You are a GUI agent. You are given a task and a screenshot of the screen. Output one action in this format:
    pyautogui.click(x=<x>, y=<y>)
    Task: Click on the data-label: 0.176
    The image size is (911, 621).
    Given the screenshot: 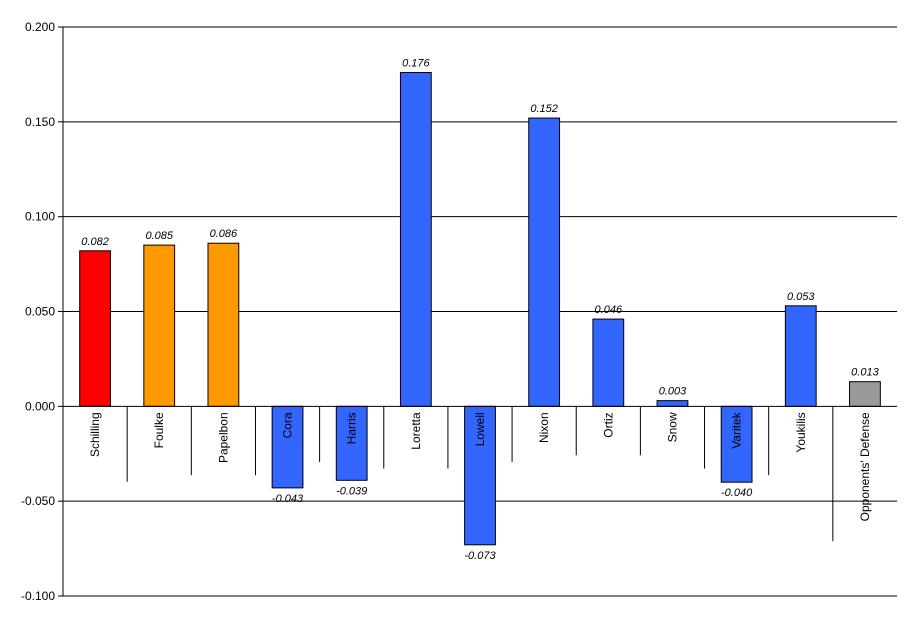 What is the action you would take?
    pyautogui.click(x=416, y=64)
    